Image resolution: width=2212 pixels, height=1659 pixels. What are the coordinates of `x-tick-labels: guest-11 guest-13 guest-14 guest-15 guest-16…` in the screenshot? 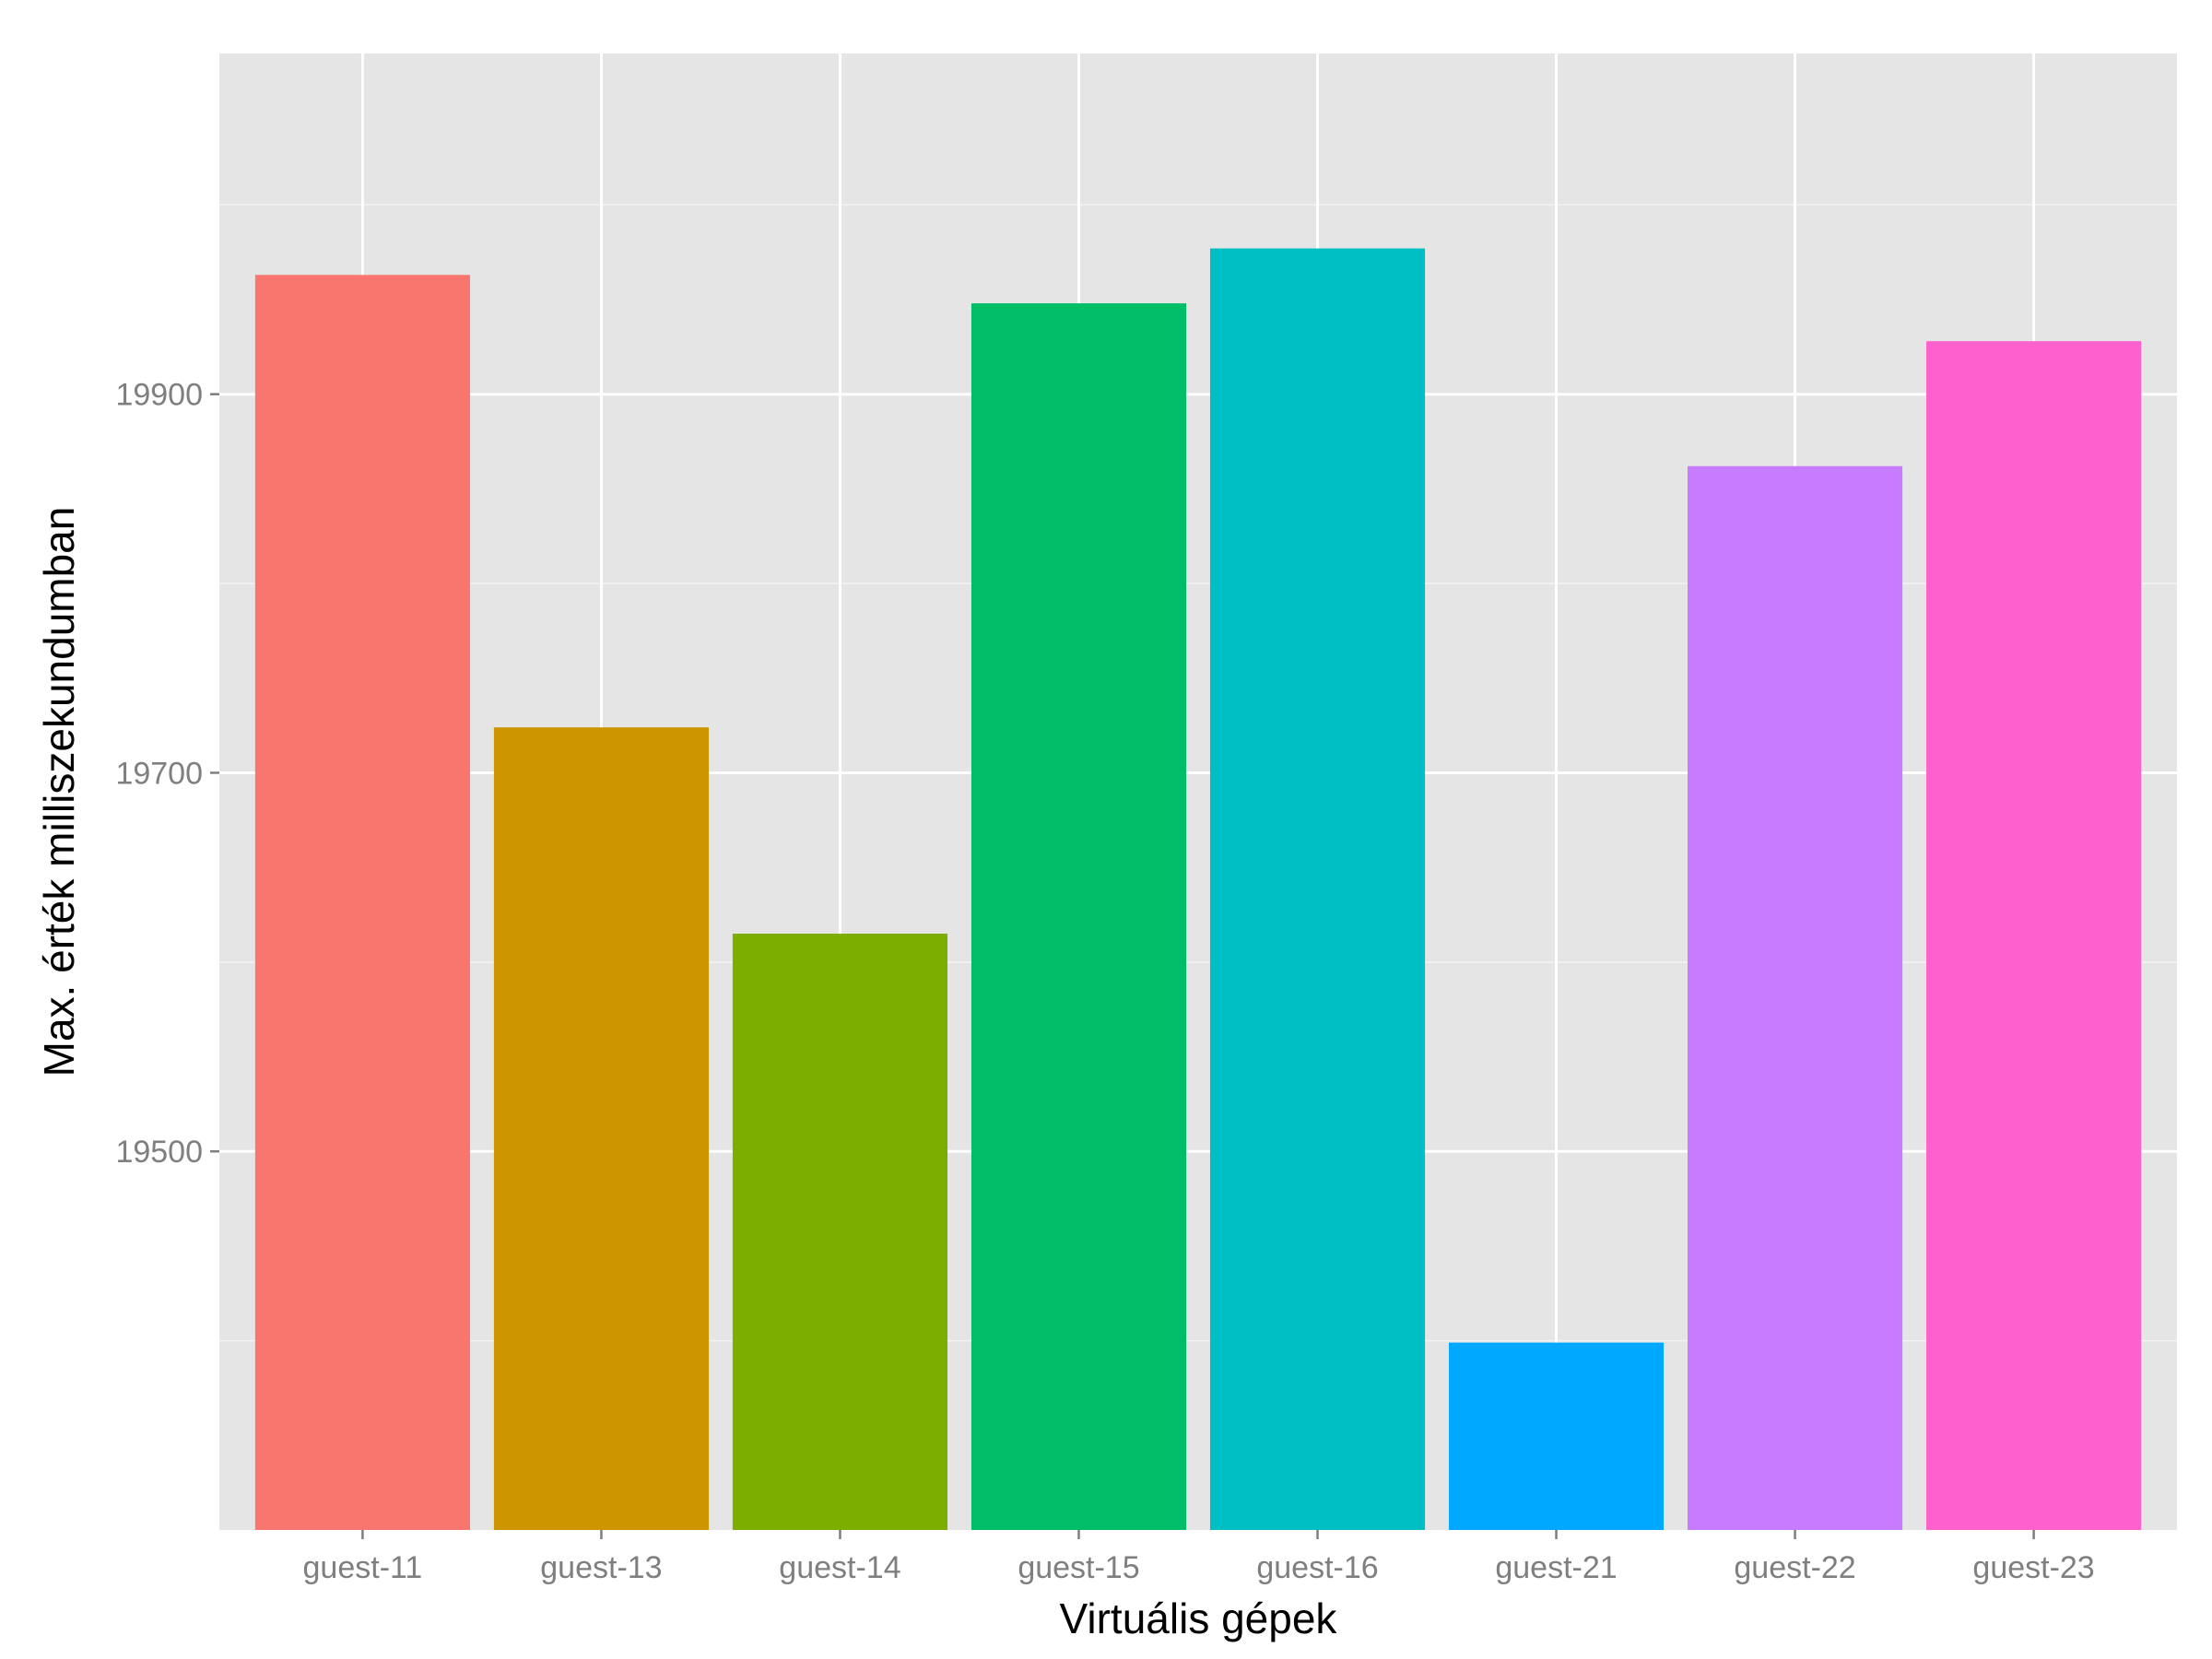 It's located at (1199, 1567).